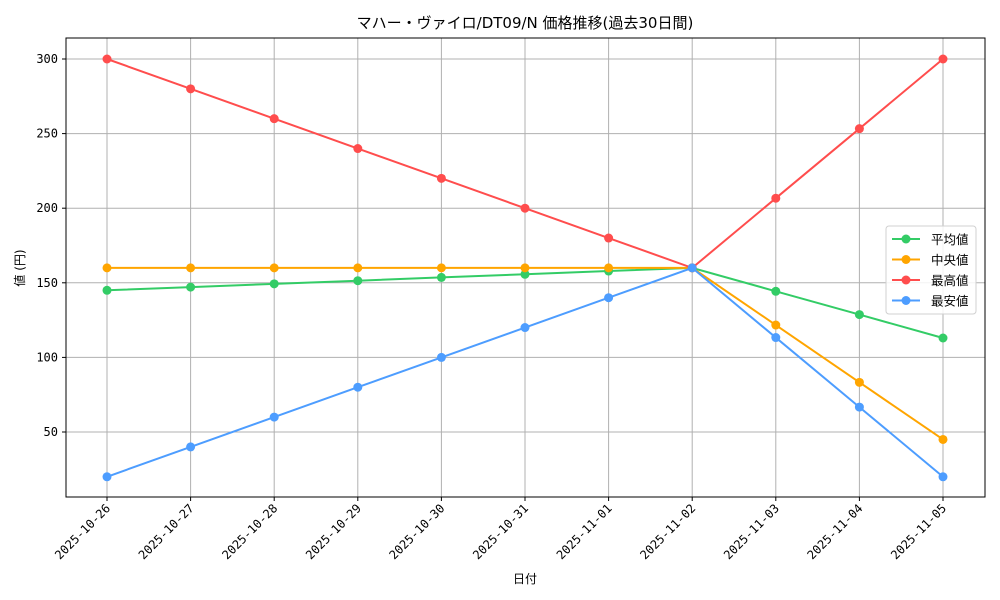 The height and width of the screenshot is (600, 1000). Describe the element at coordinates (249, 531) in the screenshot. I see `x-tick-label: 2025-10-28` at that location.